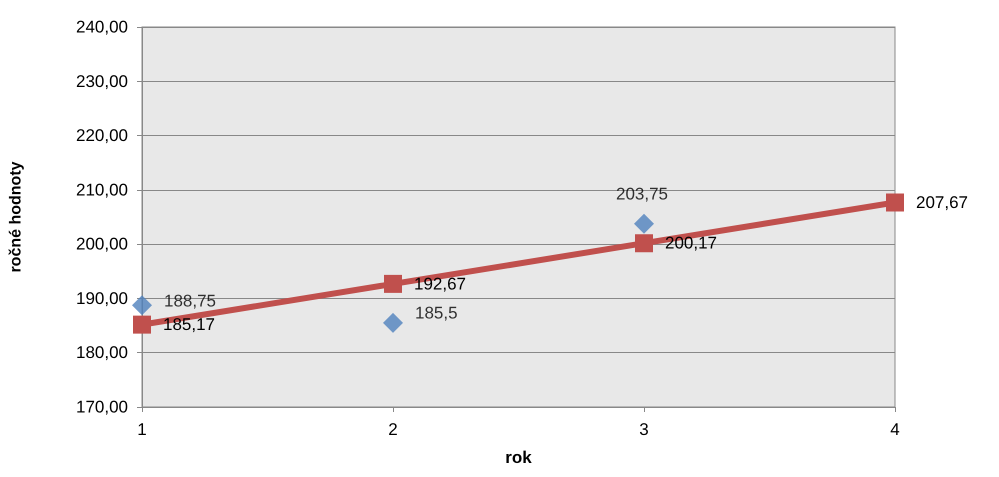 This screenshot has height=477, width=999. What do you see at coordinates (644, 429) in the screenshot?
I see `x-tick-label: 3` at bounding box center [644, 429].